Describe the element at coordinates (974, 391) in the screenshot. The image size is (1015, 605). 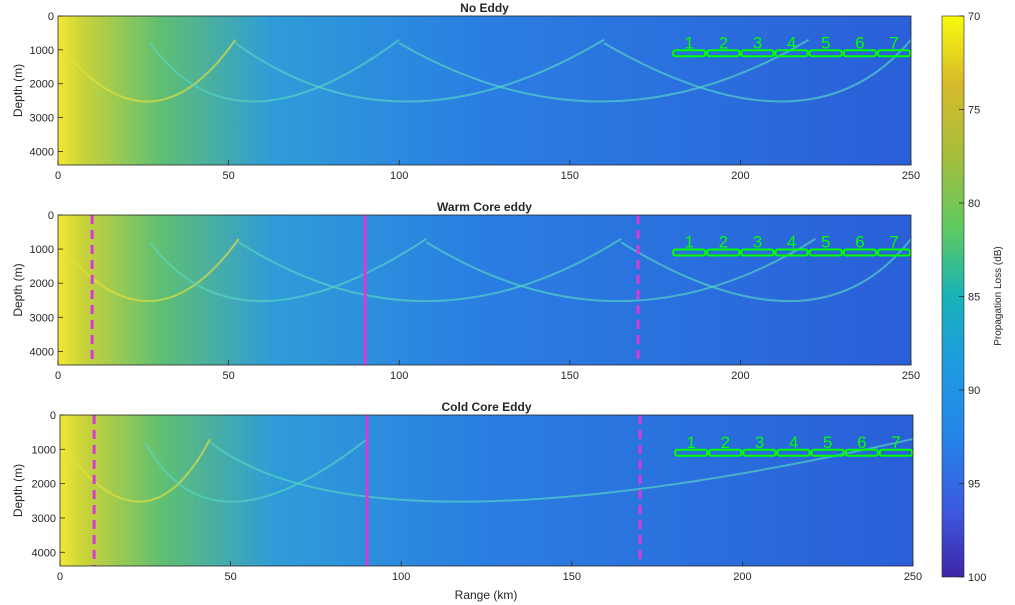
I see `colorbar-tick-label: 90` at that location.